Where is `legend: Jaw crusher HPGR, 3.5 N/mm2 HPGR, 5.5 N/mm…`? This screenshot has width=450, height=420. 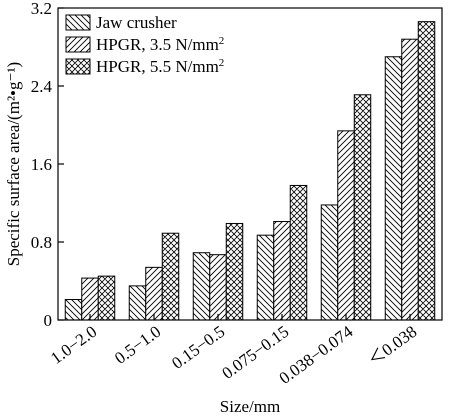 legend: Jaw crusher HPGR, 3.5 N/mm2 HPGR, 5.5 N/mm… is located at coordinates (144, 44).